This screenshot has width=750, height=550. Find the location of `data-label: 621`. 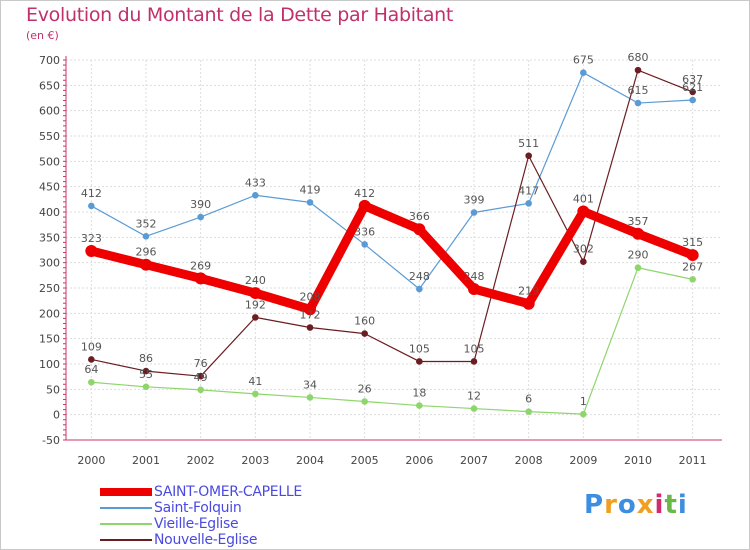

data-label: 621 is located at coordinates (692, 87).